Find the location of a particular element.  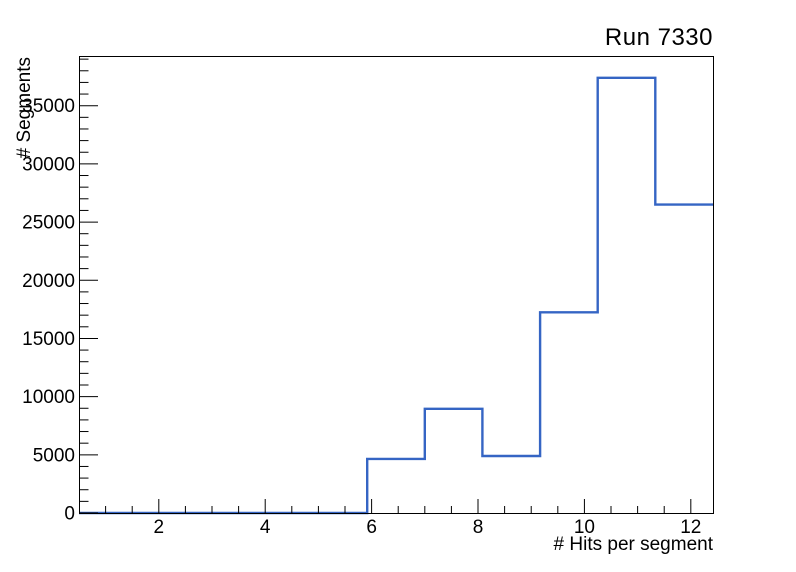

y-tick-label: 0 is located at coordinates (69, 514).